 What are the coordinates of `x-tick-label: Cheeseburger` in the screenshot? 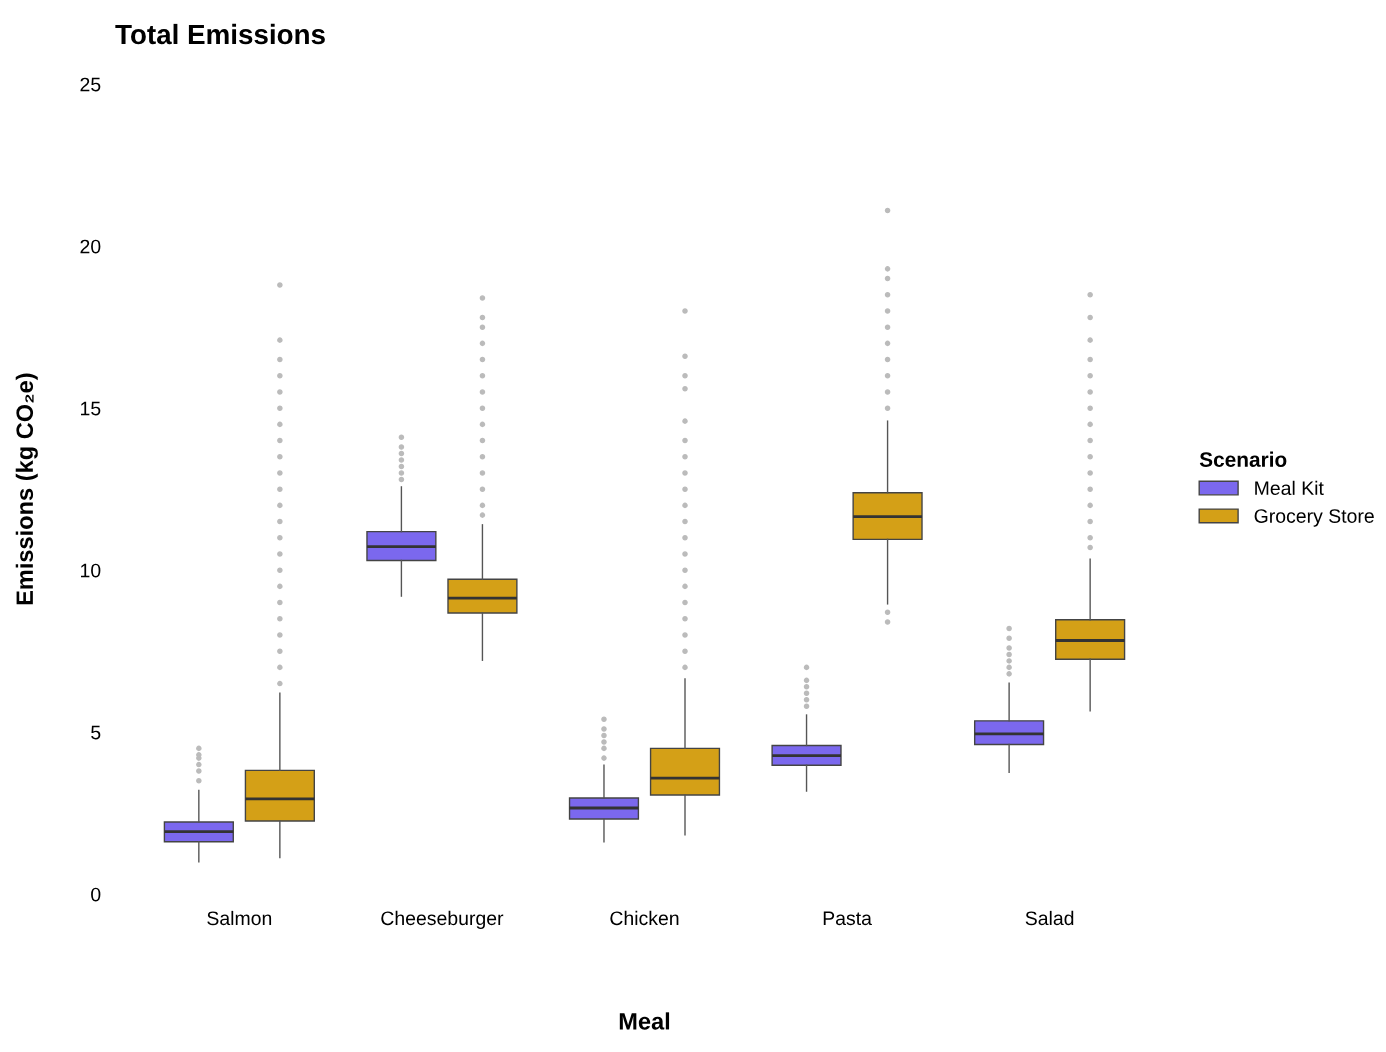 It's located at (442, 919).